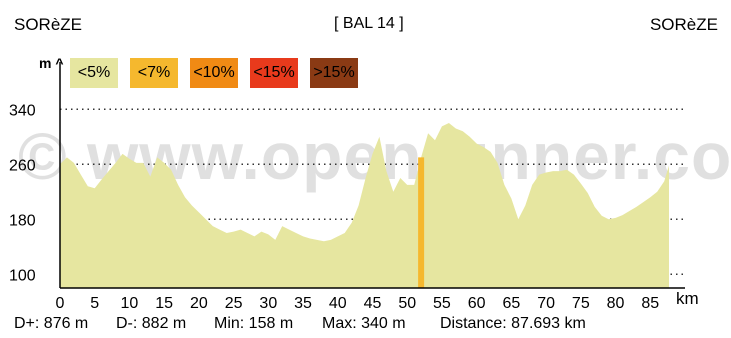 This screenshot has height=338, width=731. Describe the element at coordinates (22, 165) in the screenshot. I see `y-tick-label-260: 260` at that location.